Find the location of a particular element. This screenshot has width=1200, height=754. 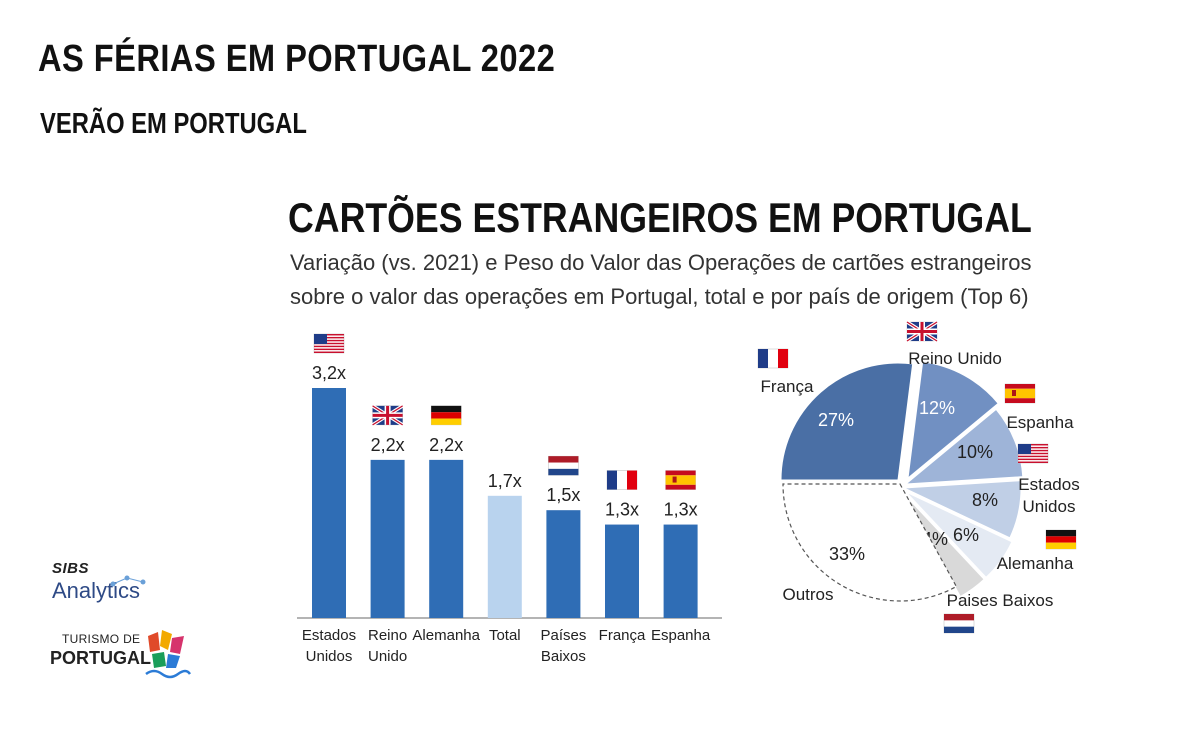

turismo-logo-icon is located at coordinates (168, 654).